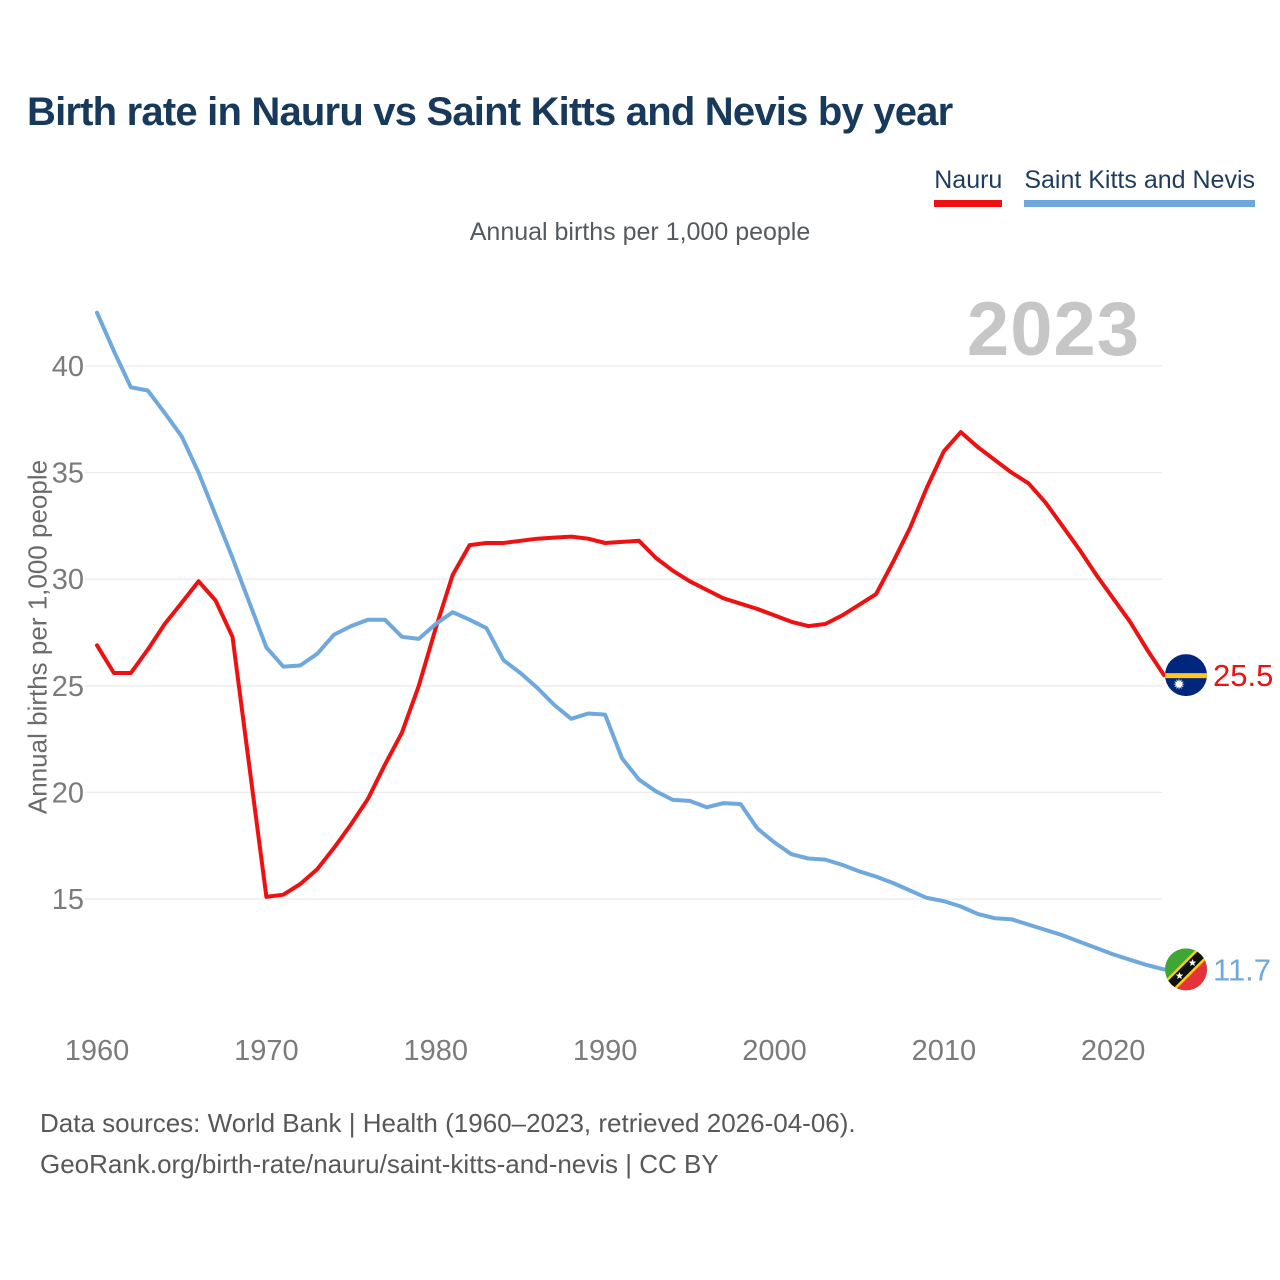  I want to click on nauru-flag-icon, so click(1186, 675).